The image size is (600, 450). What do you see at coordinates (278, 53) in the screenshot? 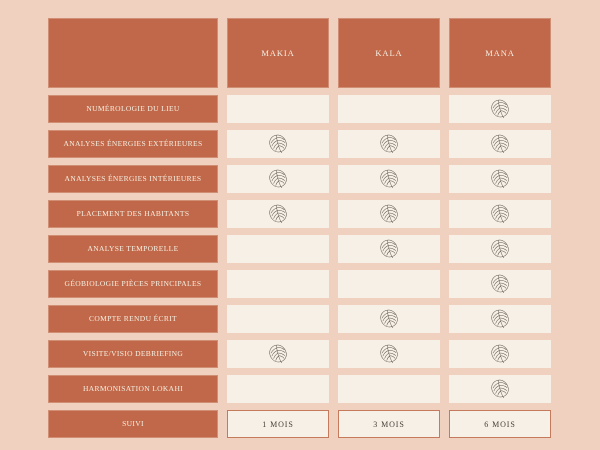
I see `column-header-makia: MAKIA` at bounding box center [278, 53].